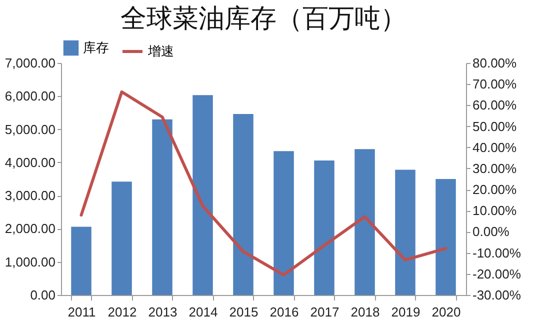  I want to click on y-tick-label: 6,000.00, so click(30, 96).